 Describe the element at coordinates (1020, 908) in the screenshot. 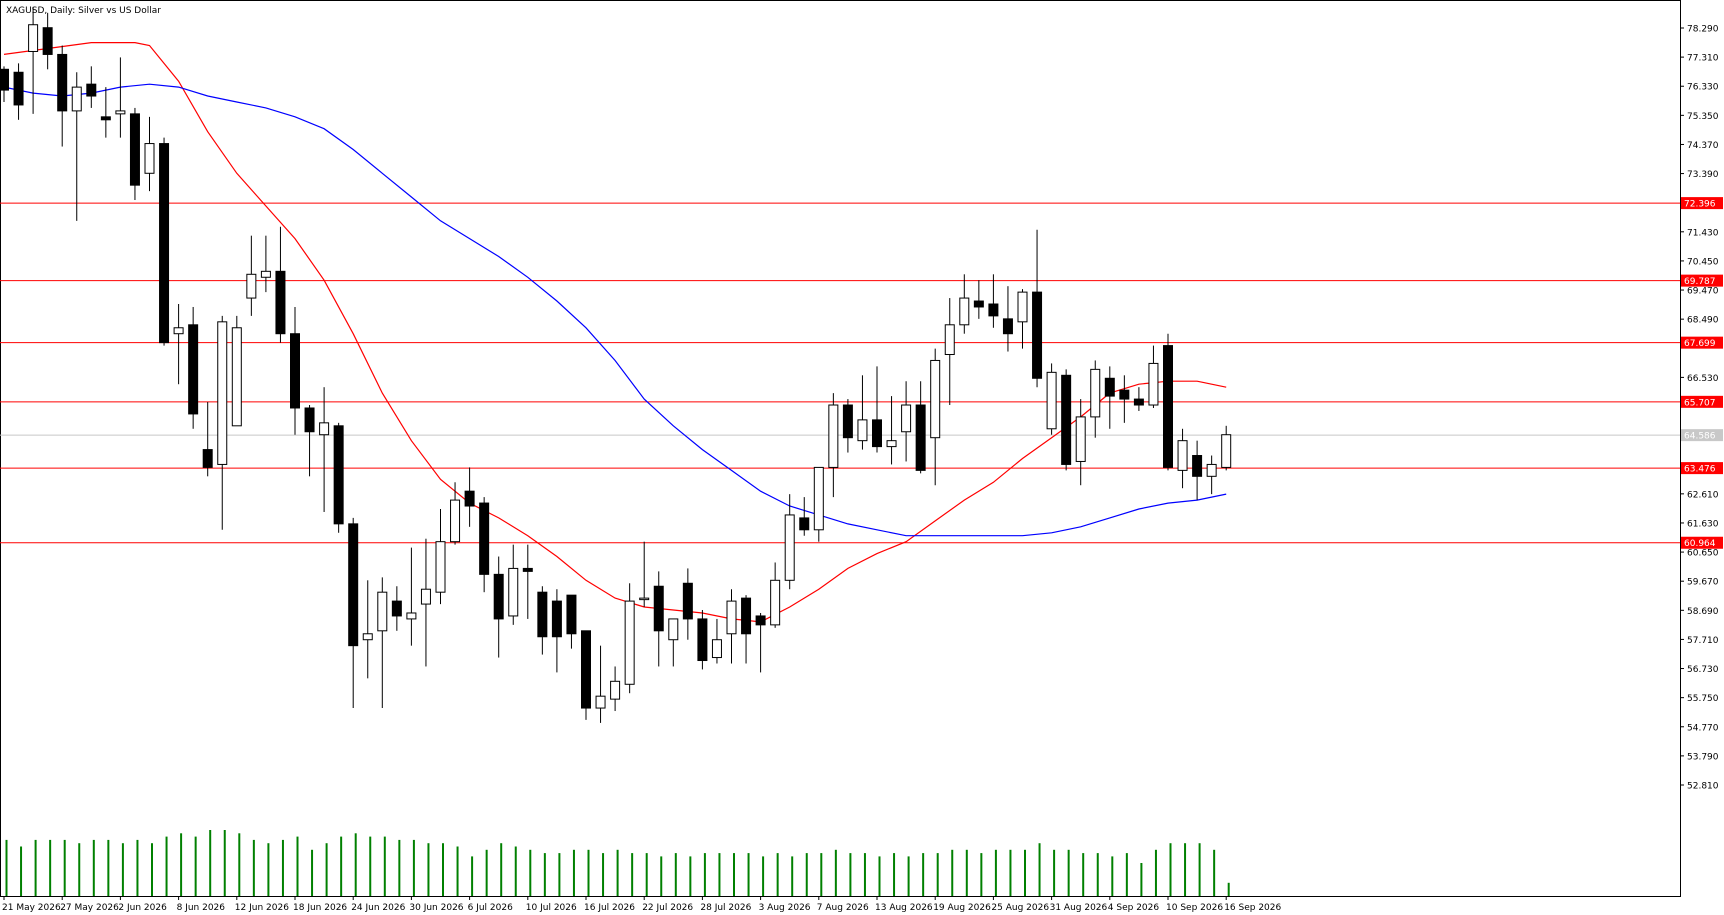

I see `date-tick-label: 25 Aug 2026` at that location.